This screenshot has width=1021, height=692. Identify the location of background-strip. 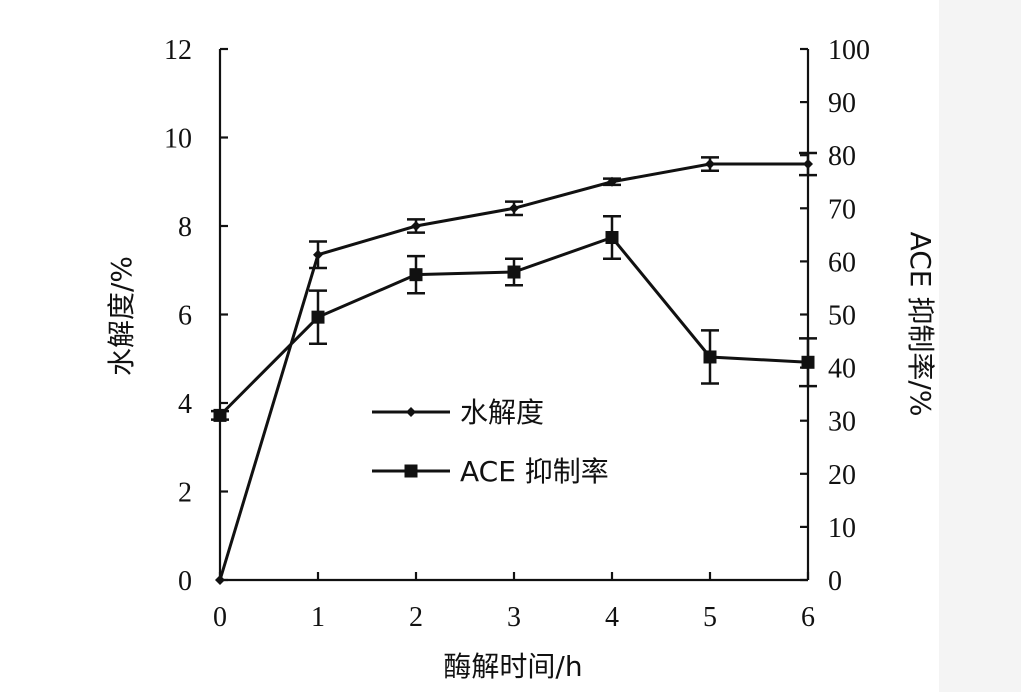
(980, 346).